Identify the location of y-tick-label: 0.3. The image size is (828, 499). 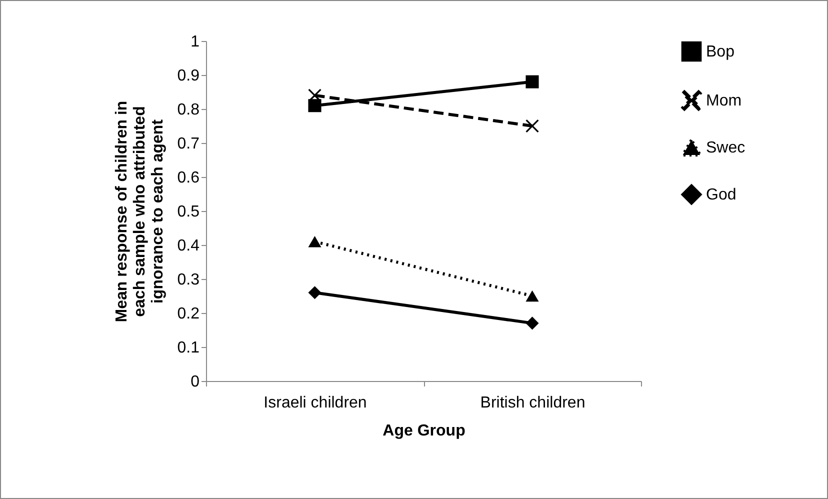
(188, 280).